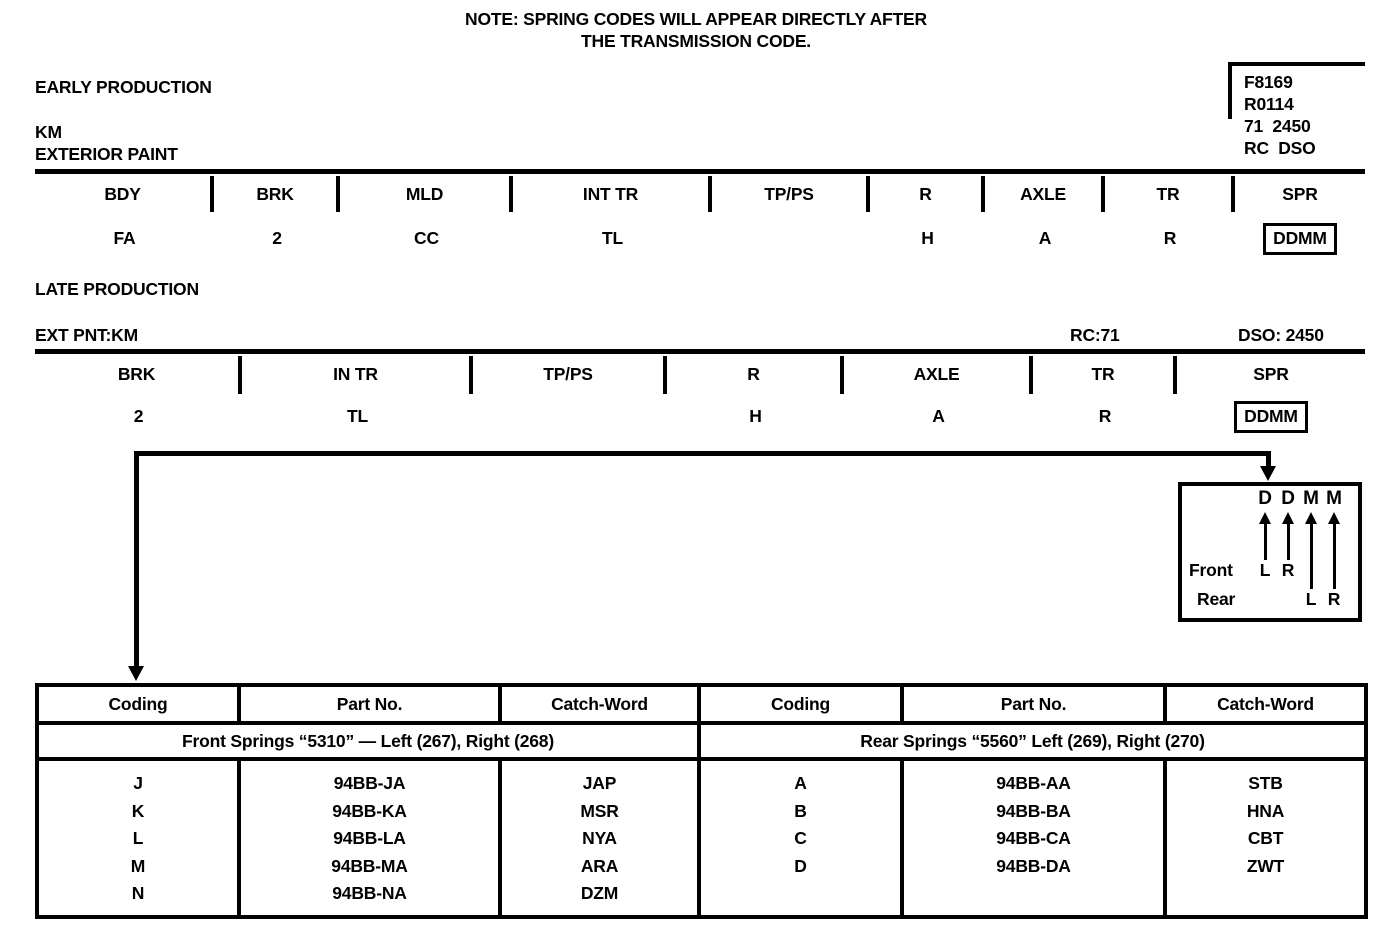 This screenshot has height=930, width=1392. What do you see at coordinates (696, 41) in the screenshot?
I see `note-line-2: THE TRANSMISSION CODE.` at bounding box center [696, 41].